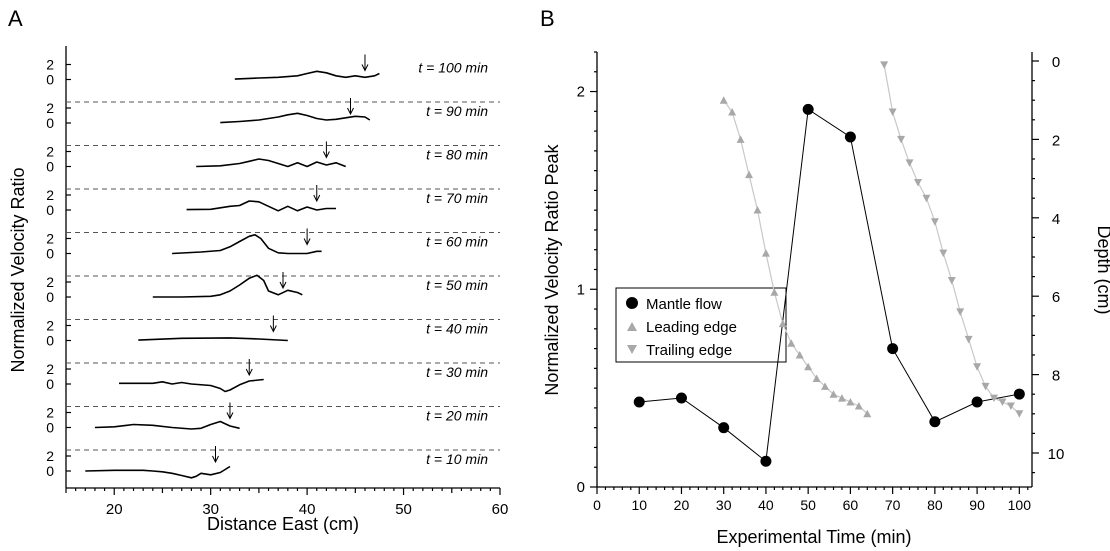 The height and width of the screenshot is (551, 1110). What do you see at coordinates (581, 92) in the screenshot?
I see `panel-b-y-tick-label: 2` at bounding box center [581, 92].